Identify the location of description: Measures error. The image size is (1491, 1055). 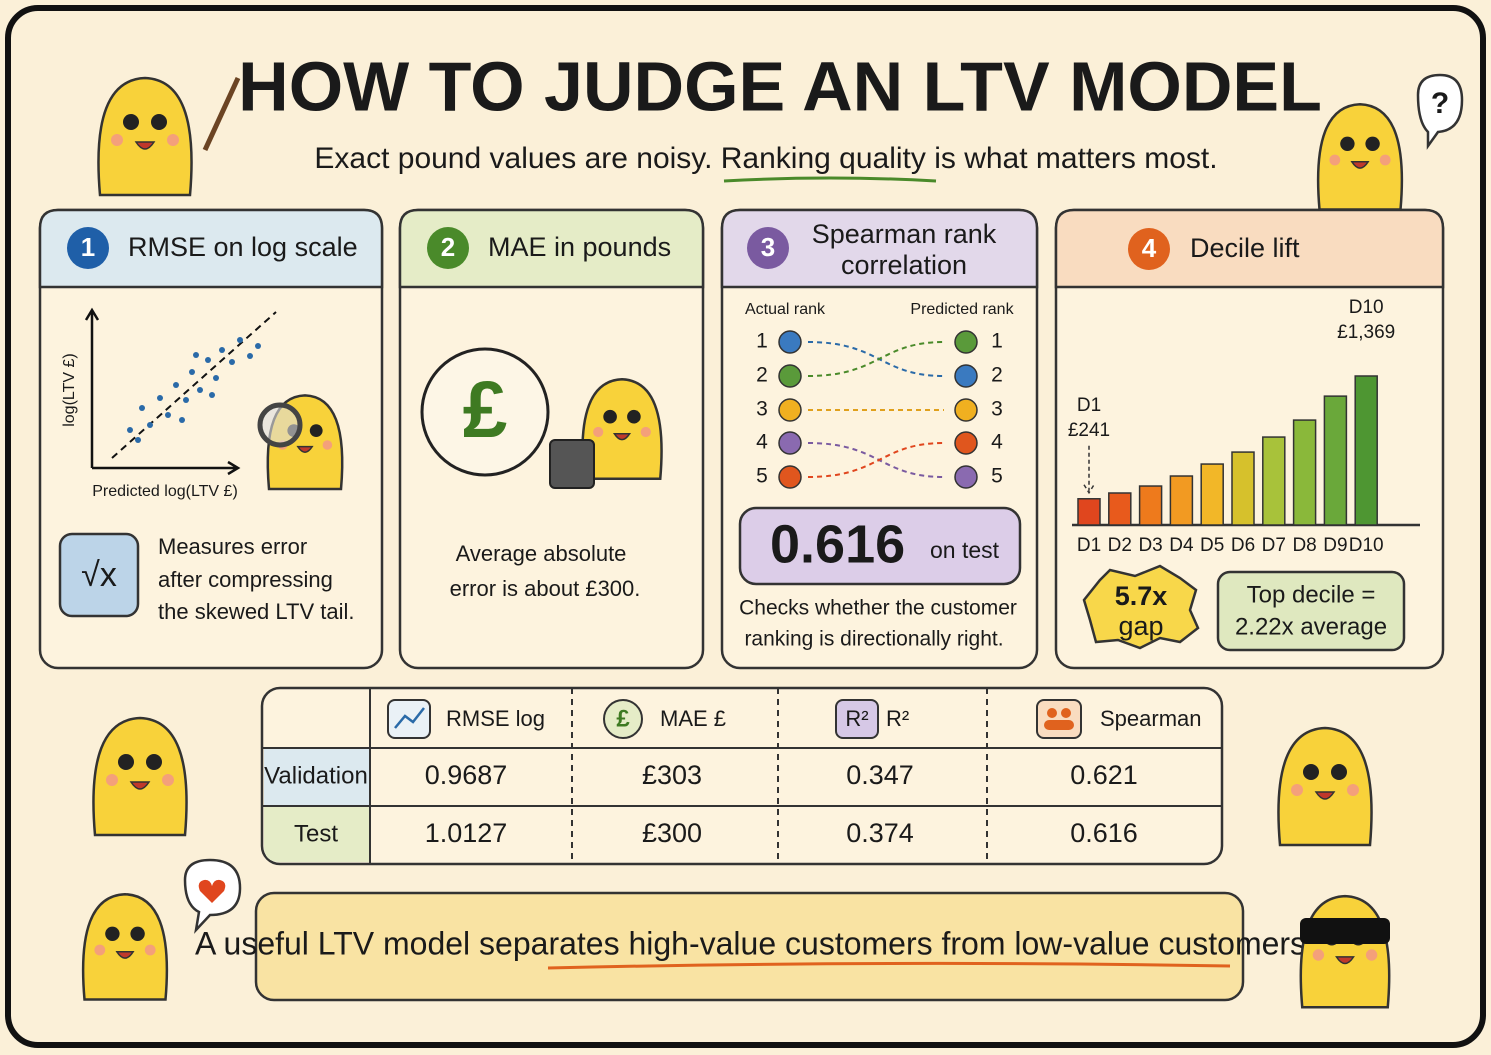
(232, 546).